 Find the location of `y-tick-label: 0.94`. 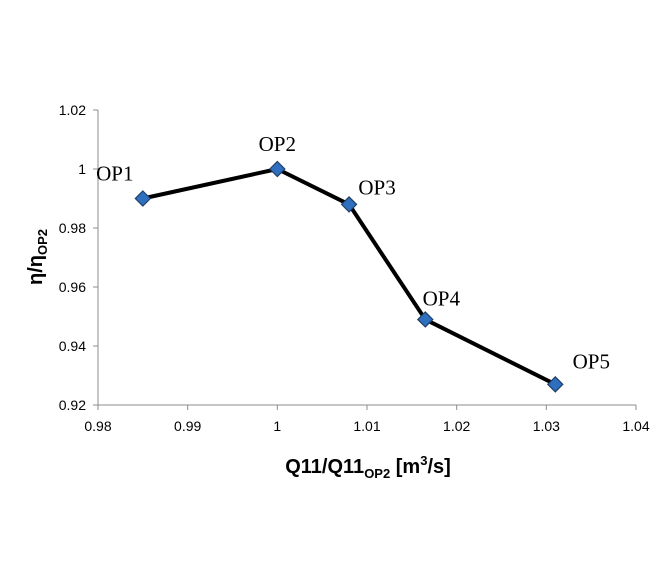

y-tick-label: 0.94 is located at coordinates (72, 346).